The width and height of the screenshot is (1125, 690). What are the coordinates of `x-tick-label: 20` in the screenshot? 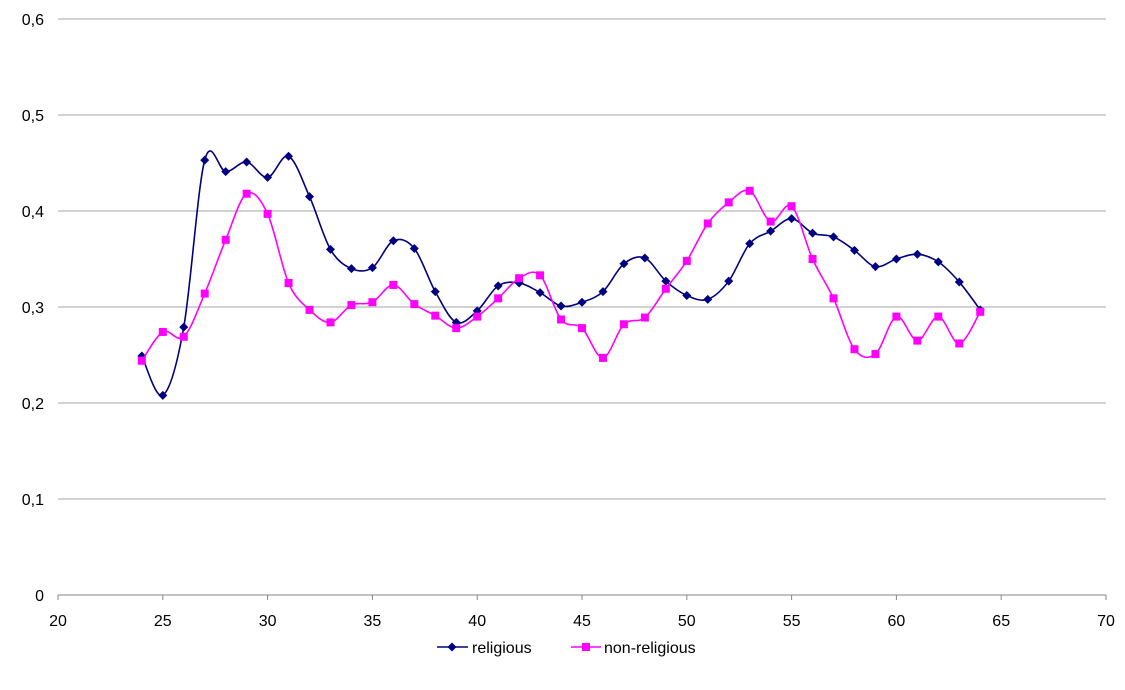 It's located at (58, 621).